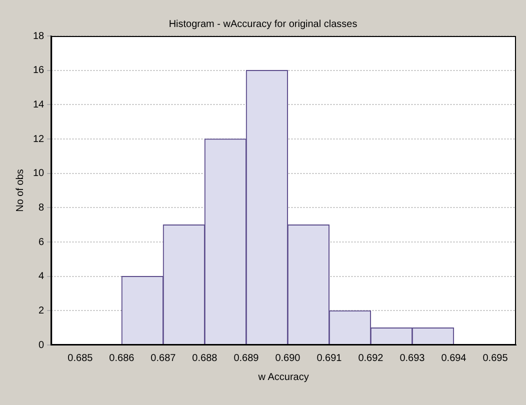  I want to click on y-tick-label: 18, so click(39, 36).